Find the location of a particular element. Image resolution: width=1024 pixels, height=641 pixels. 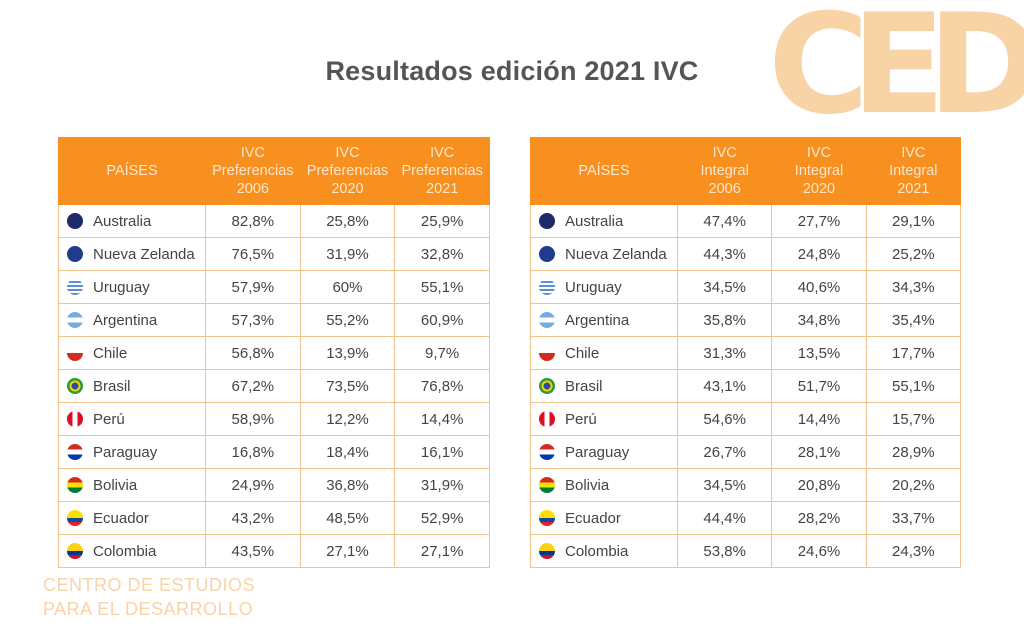

header-line: 2020 is located at coordinates (347, 189).